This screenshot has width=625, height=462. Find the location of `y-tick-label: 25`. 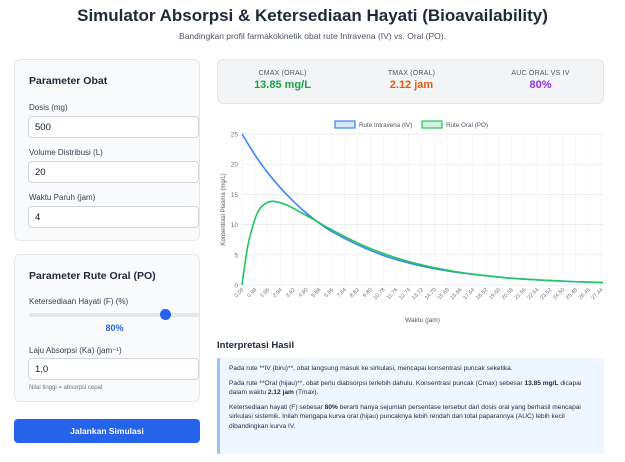

y-tick-label: 25 is located at coordinates (235, 135).